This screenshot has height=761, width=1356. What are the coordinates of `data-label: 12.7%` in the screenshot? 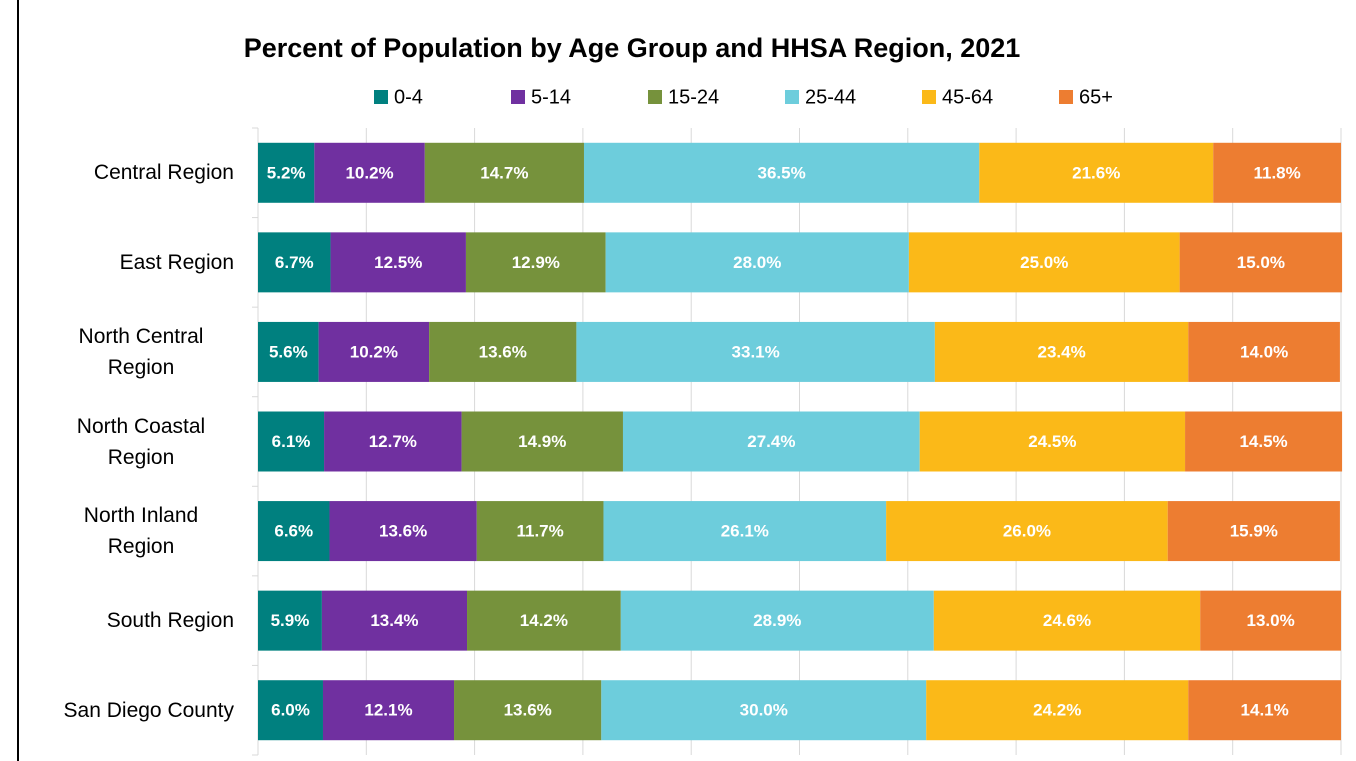 It's located at (393, 441).